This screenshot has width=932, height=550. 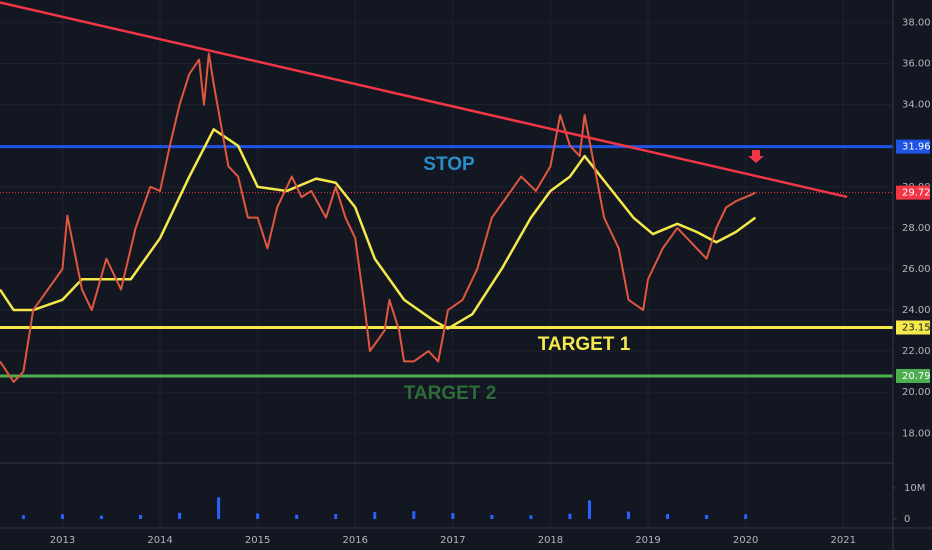 What do you see at coordinates (62, 540) in the screenshot?
I see `x-tick-label: 2013` at bounding box center [62, 540].